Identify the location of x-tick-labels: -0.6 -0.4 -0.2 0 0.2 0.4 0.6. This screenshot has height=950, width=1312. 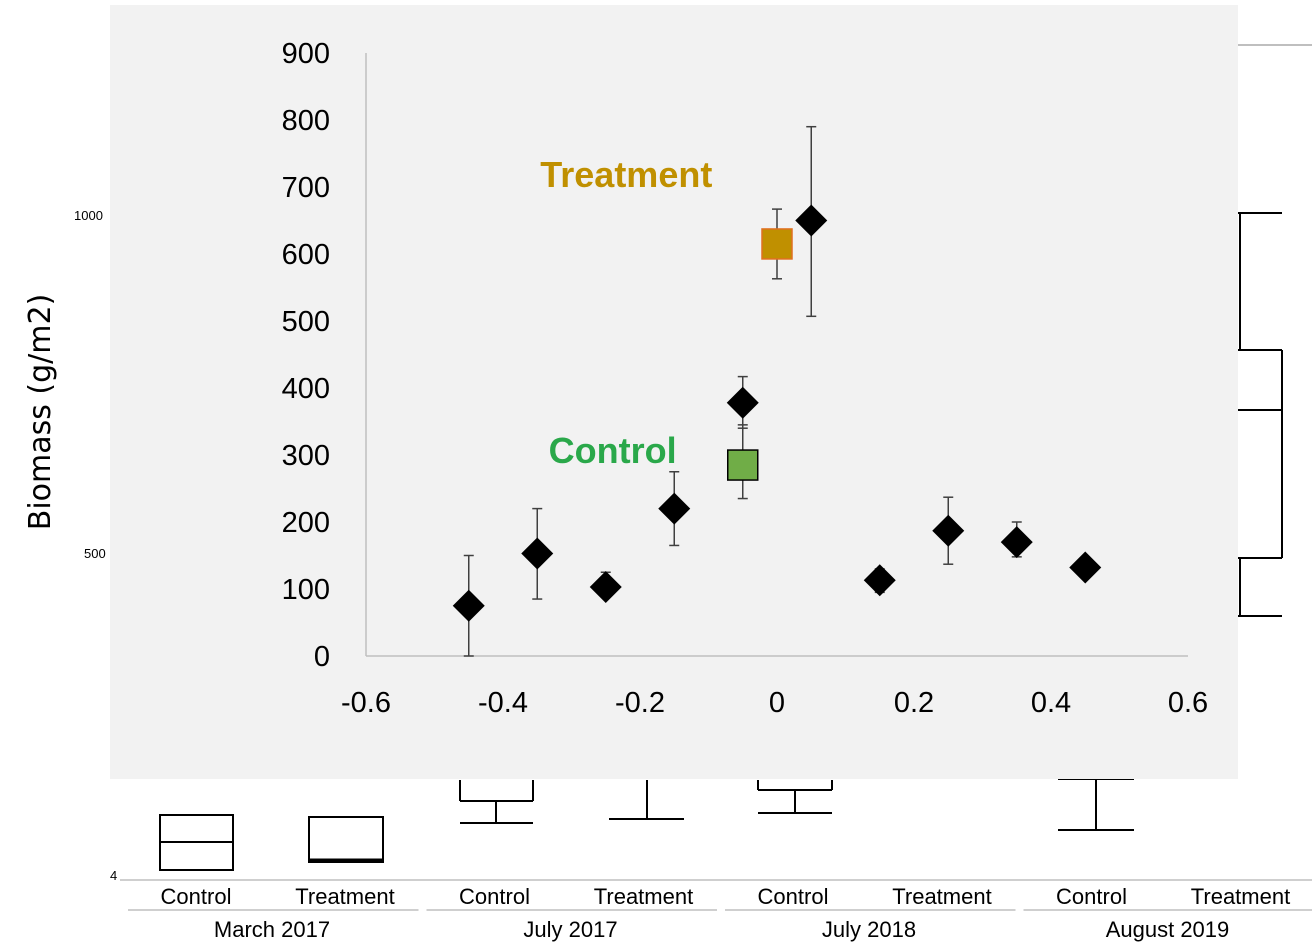
(774, 703).